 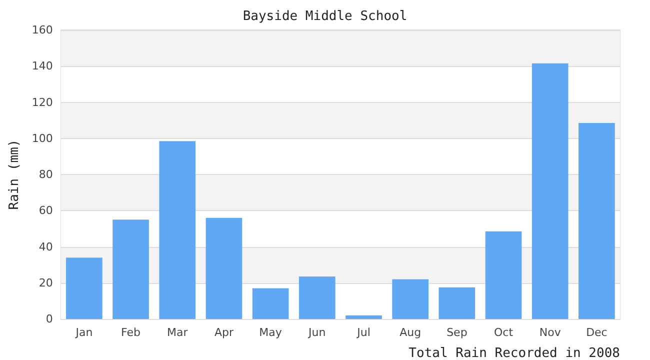 What do you see at coordinates (45, 283) in the screenshot?
I see `y-tick-label: 20` at bounding box center [45, 283].